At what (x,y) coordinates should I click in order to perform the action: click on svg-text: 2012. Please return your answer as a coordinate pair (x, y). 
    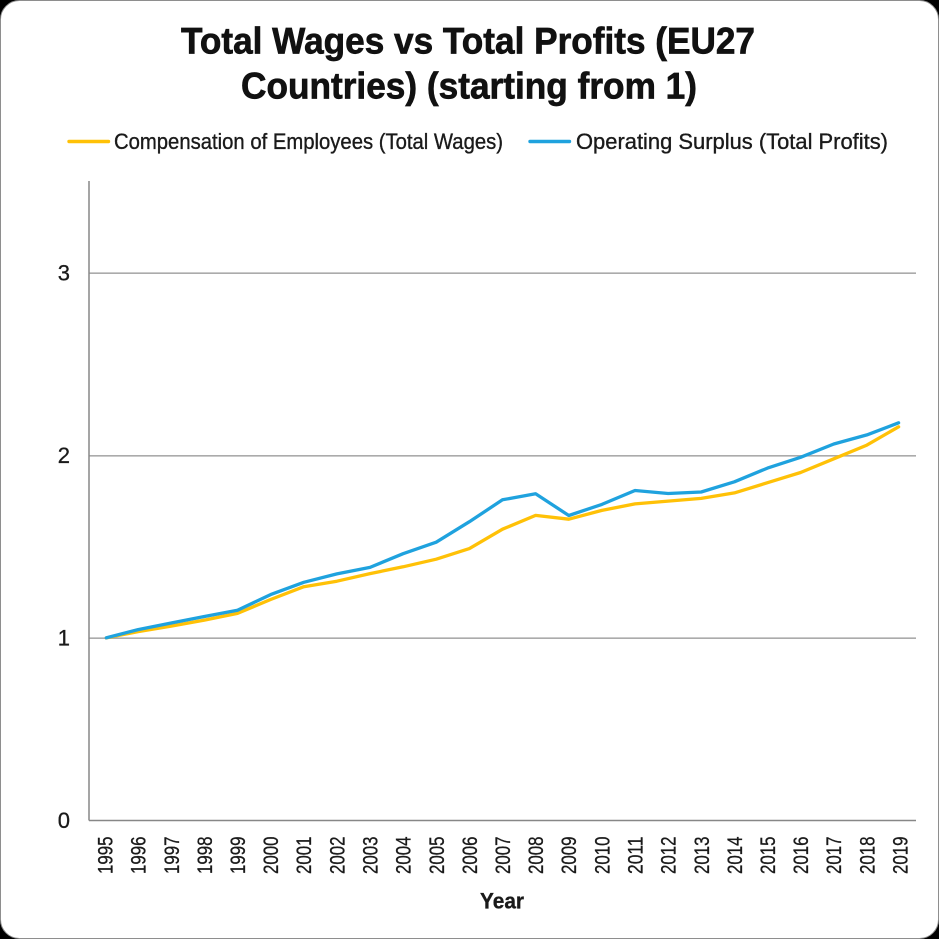
    Looking at the image, I should click on (669, 856).